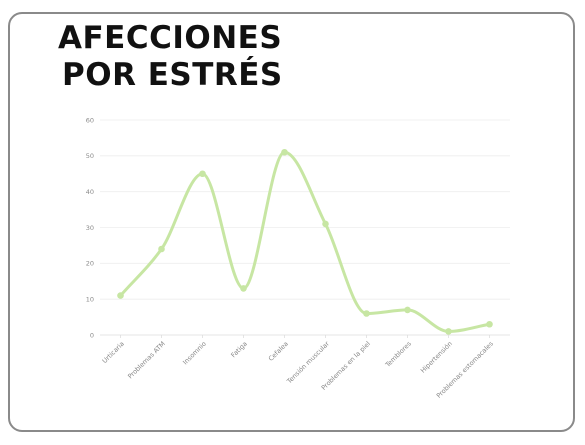 Image resolution: width=585 pixels, height=445 pixels. Describe the element at coordinates (239, 350) in the screenshot. I see `x-tick-label: Fatiga` at that location.